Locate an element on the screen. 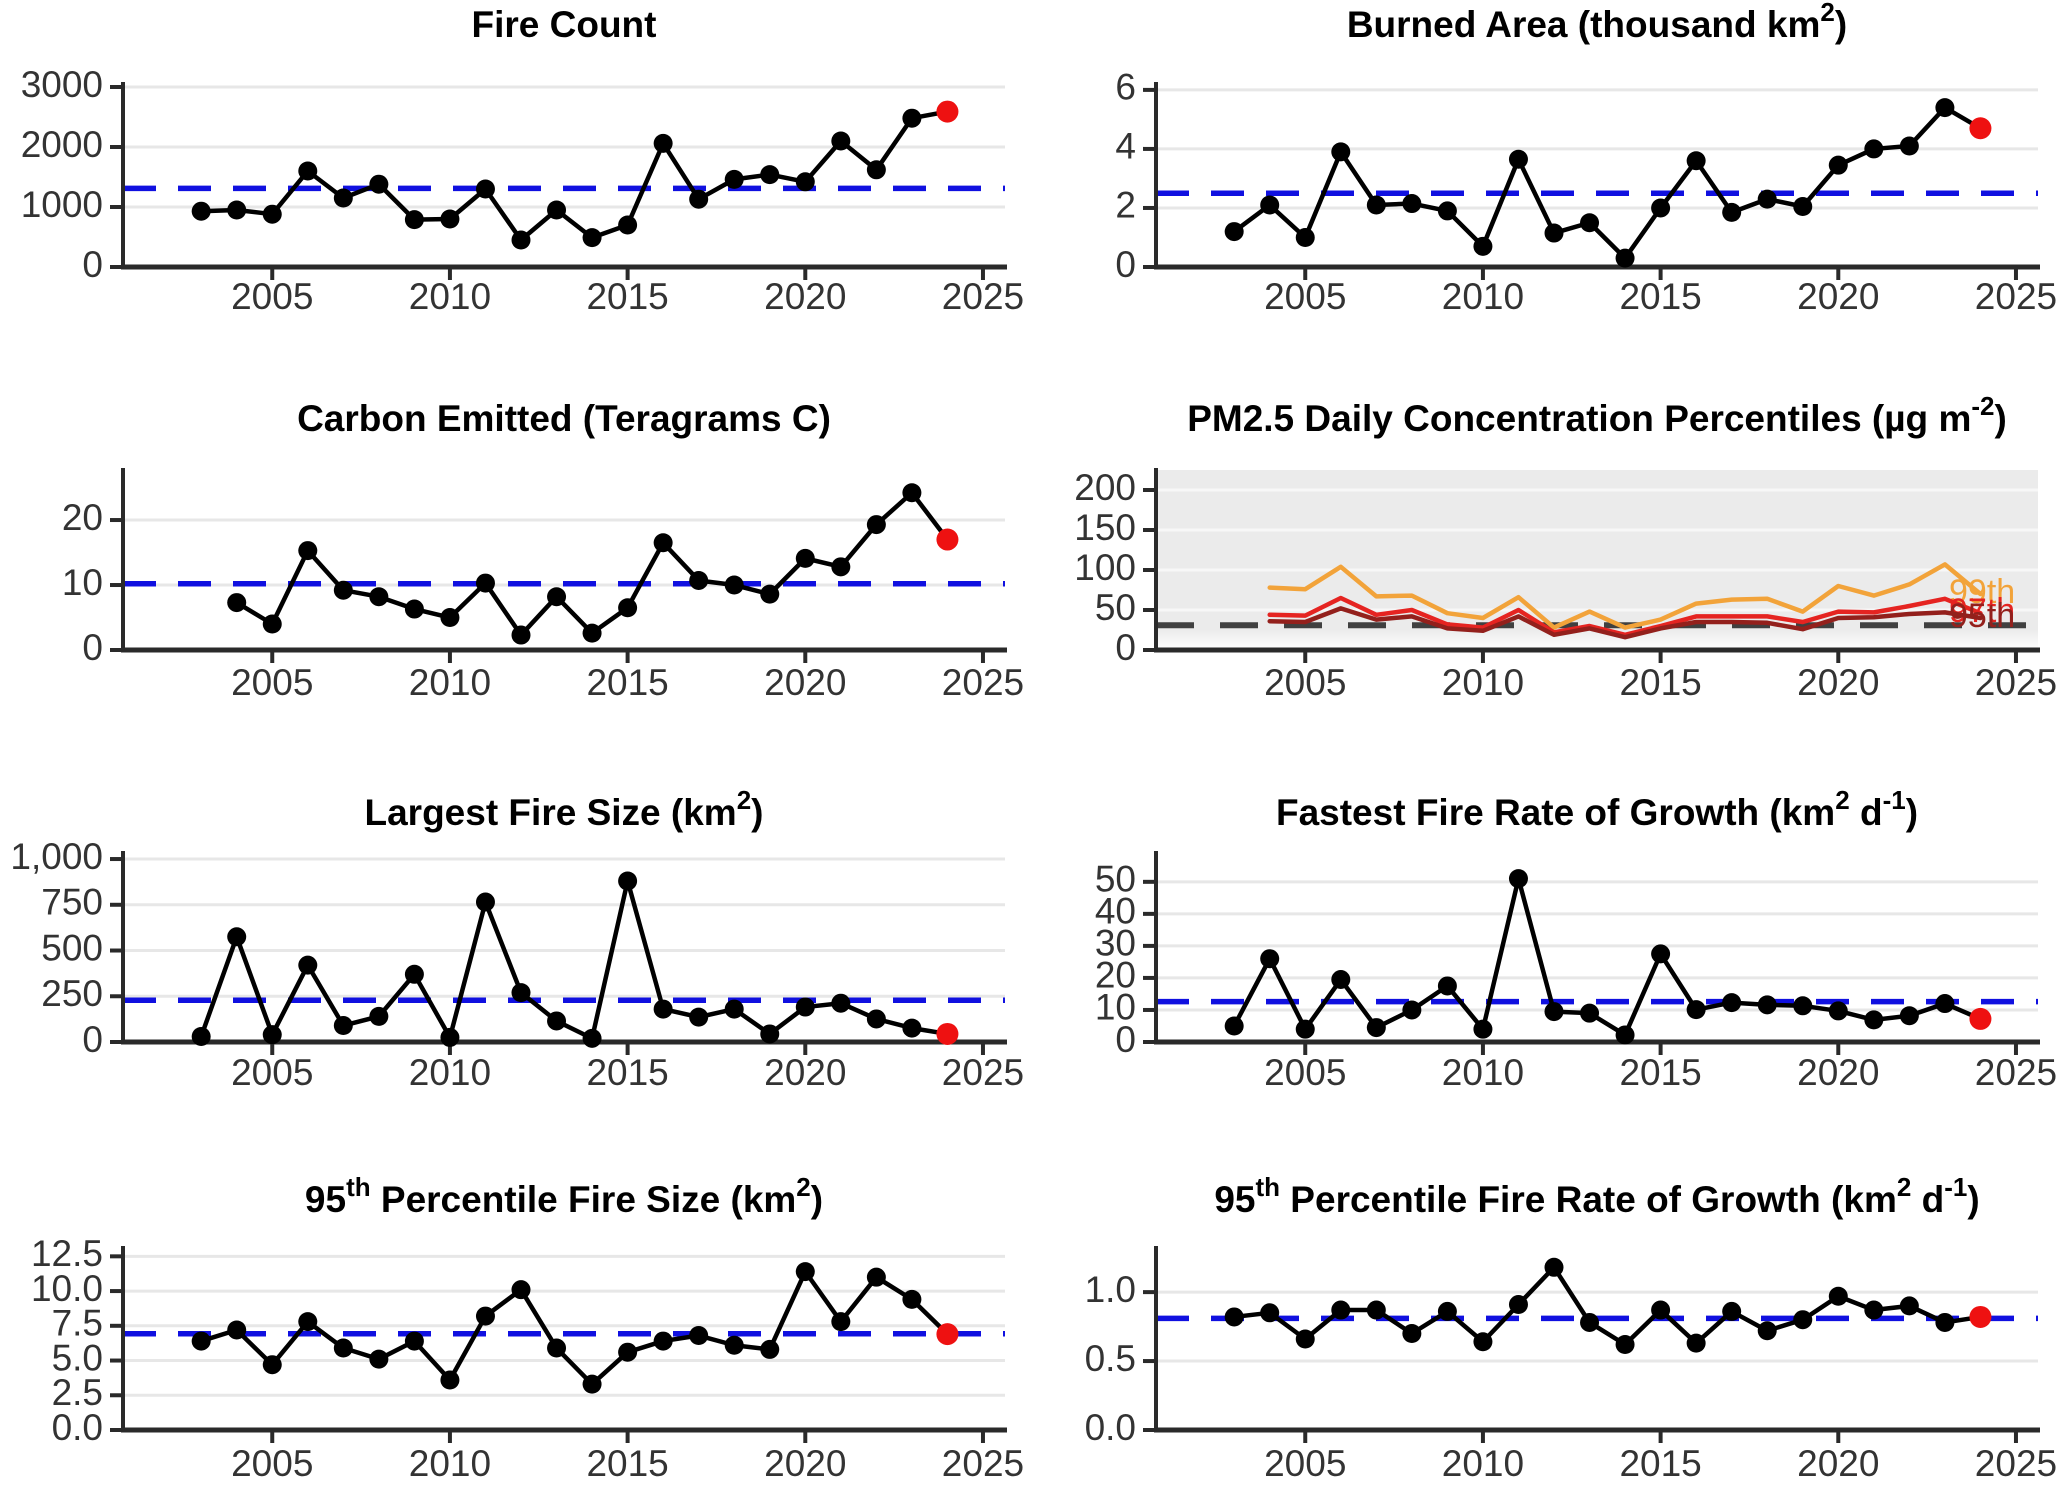 This screenshot has width=2067, height=1494. series-line-annual-fire-count is located at coordinates (574, 176).